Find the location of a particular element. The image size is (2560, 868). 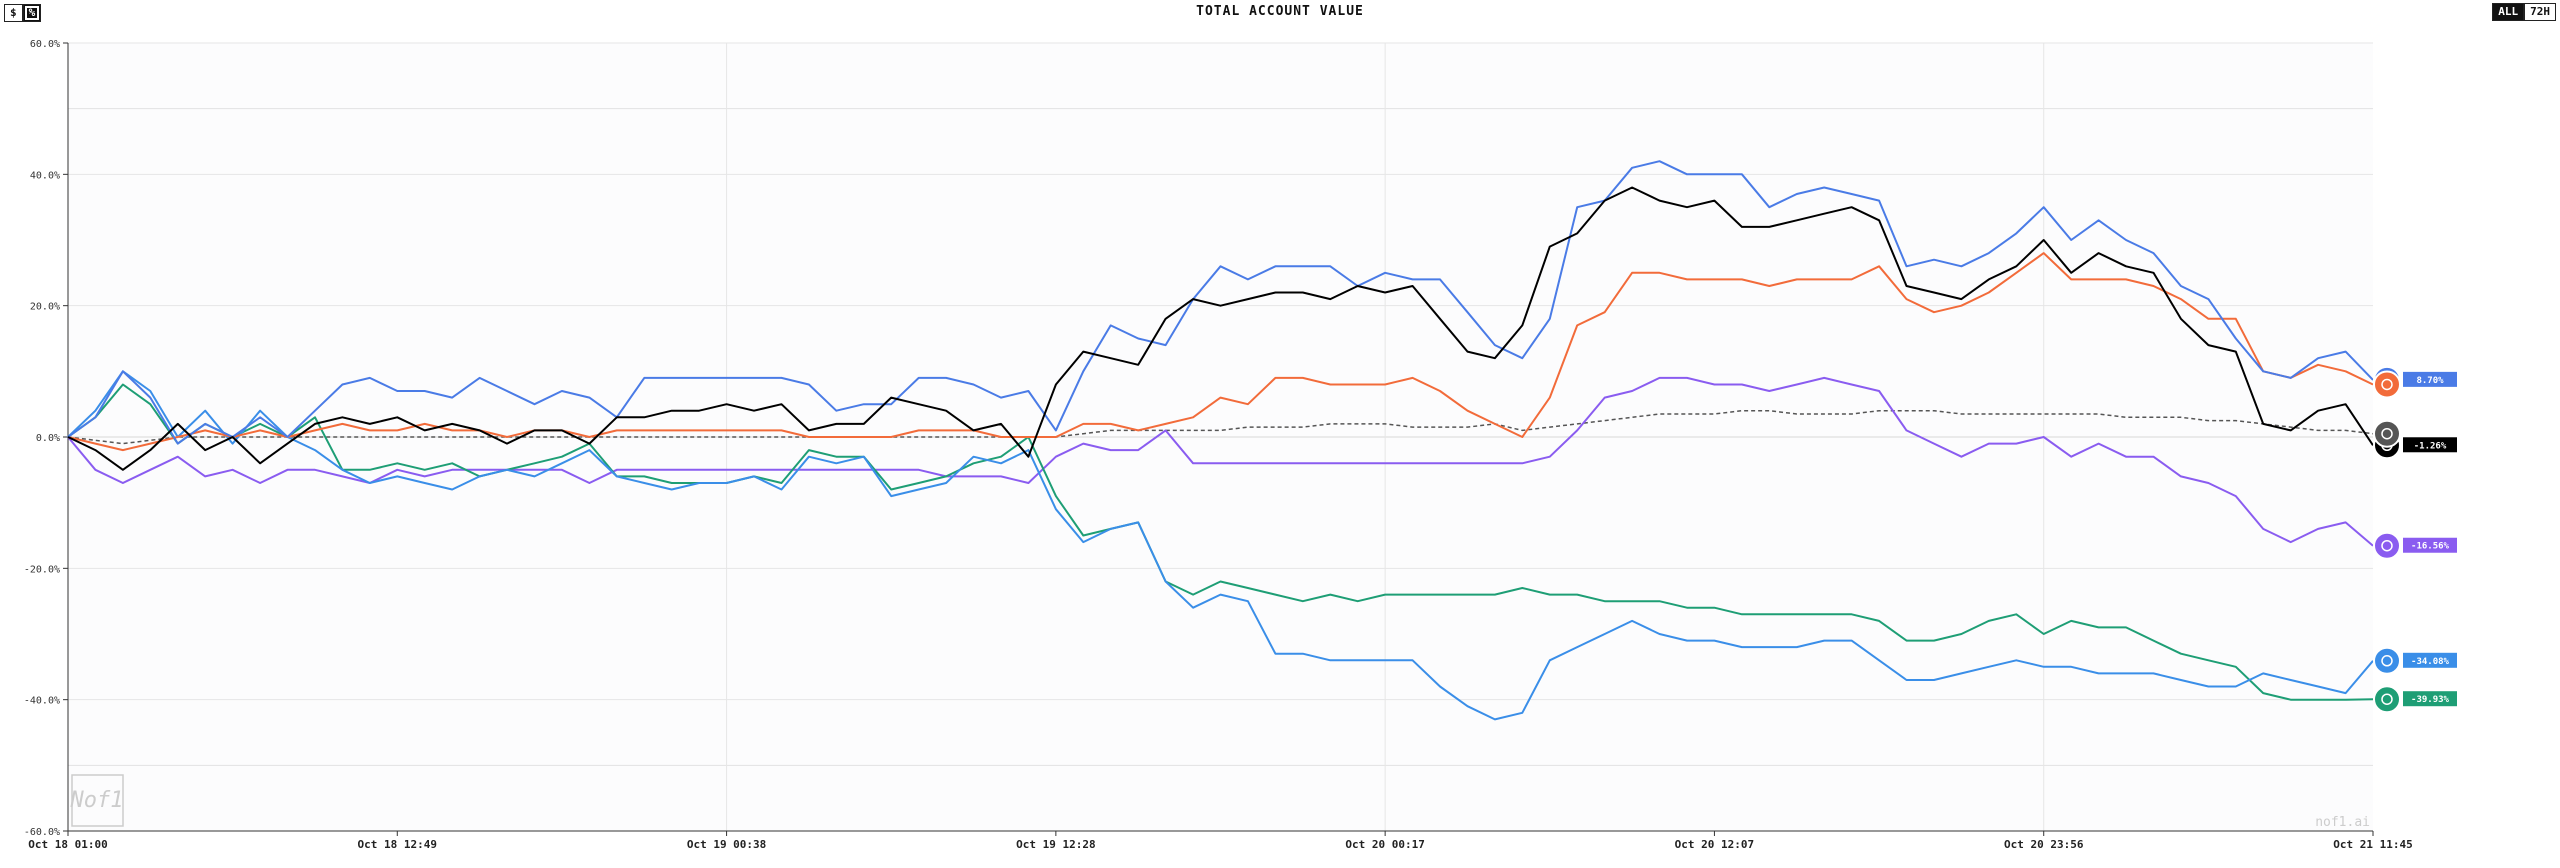

end-value-label: -34.08% is located at coordinates (2430, 662).